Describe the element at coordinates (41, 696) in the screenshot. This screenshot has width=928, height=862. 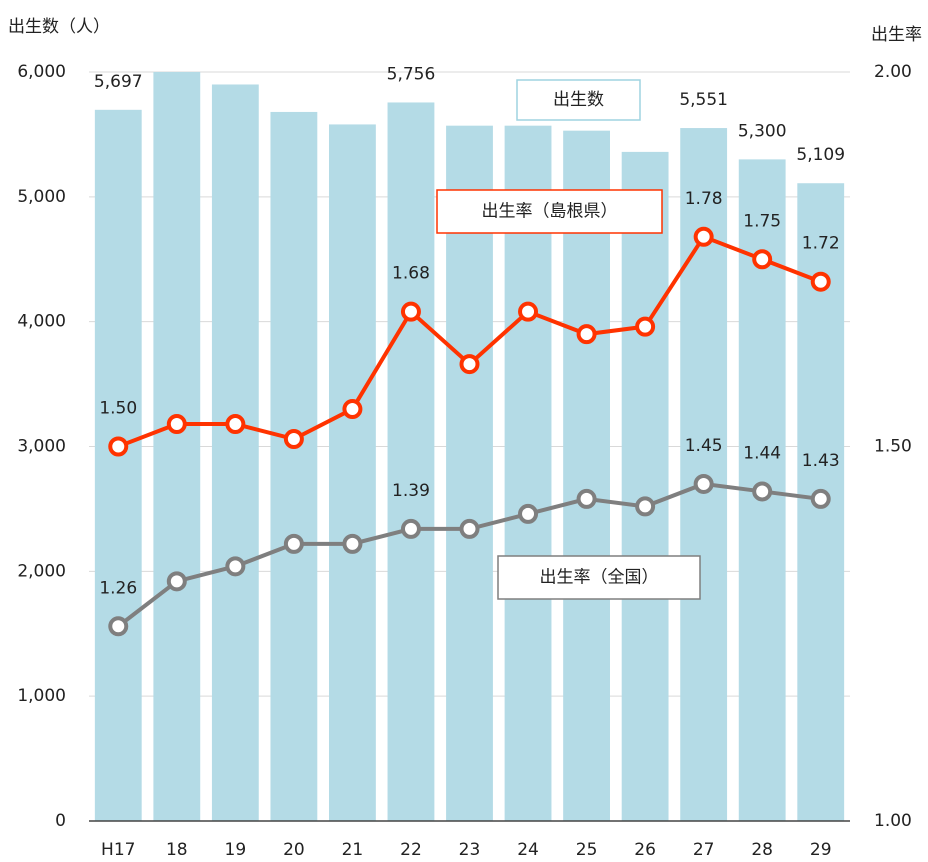
I see `y-tick-label: 1,000` at that location.